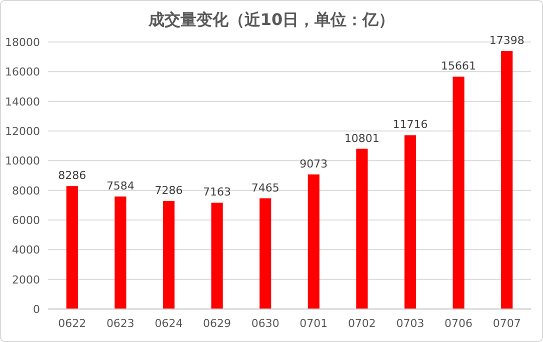 Image resolution: width=543 pixels, height=342 pixels. Describe the element at coordinates (120, 323) in the screenshot. I see `x-tick-label: 0623` at that location.